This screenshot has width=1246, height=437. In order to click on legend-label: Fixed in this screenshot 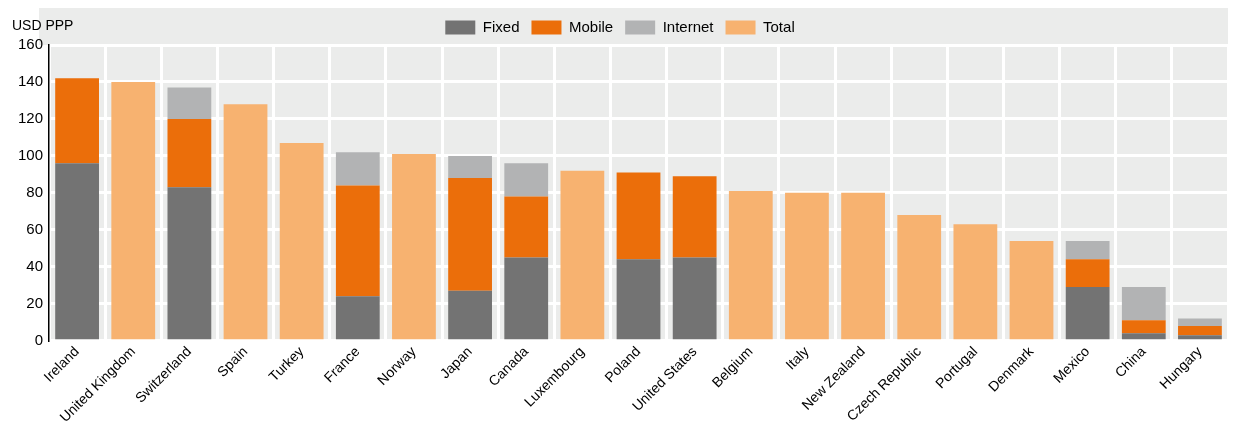, I will do `click(501, 26)`.